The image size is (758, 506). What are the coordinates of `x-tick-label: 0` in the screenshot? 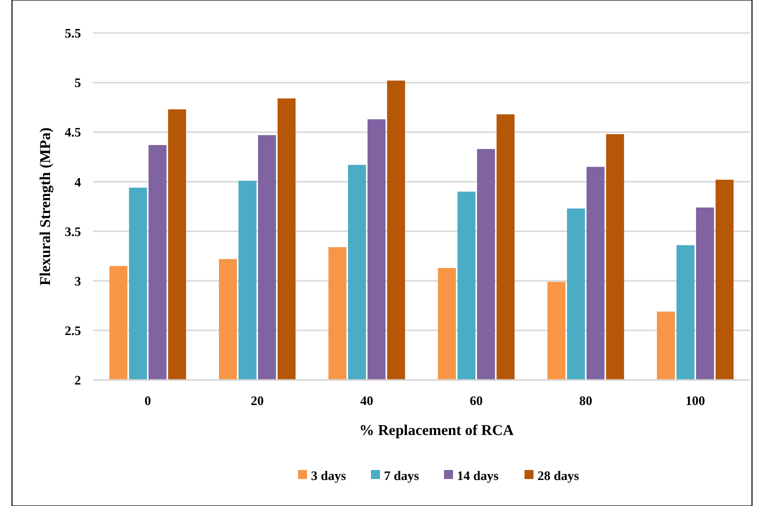 It's located at (147, 400).